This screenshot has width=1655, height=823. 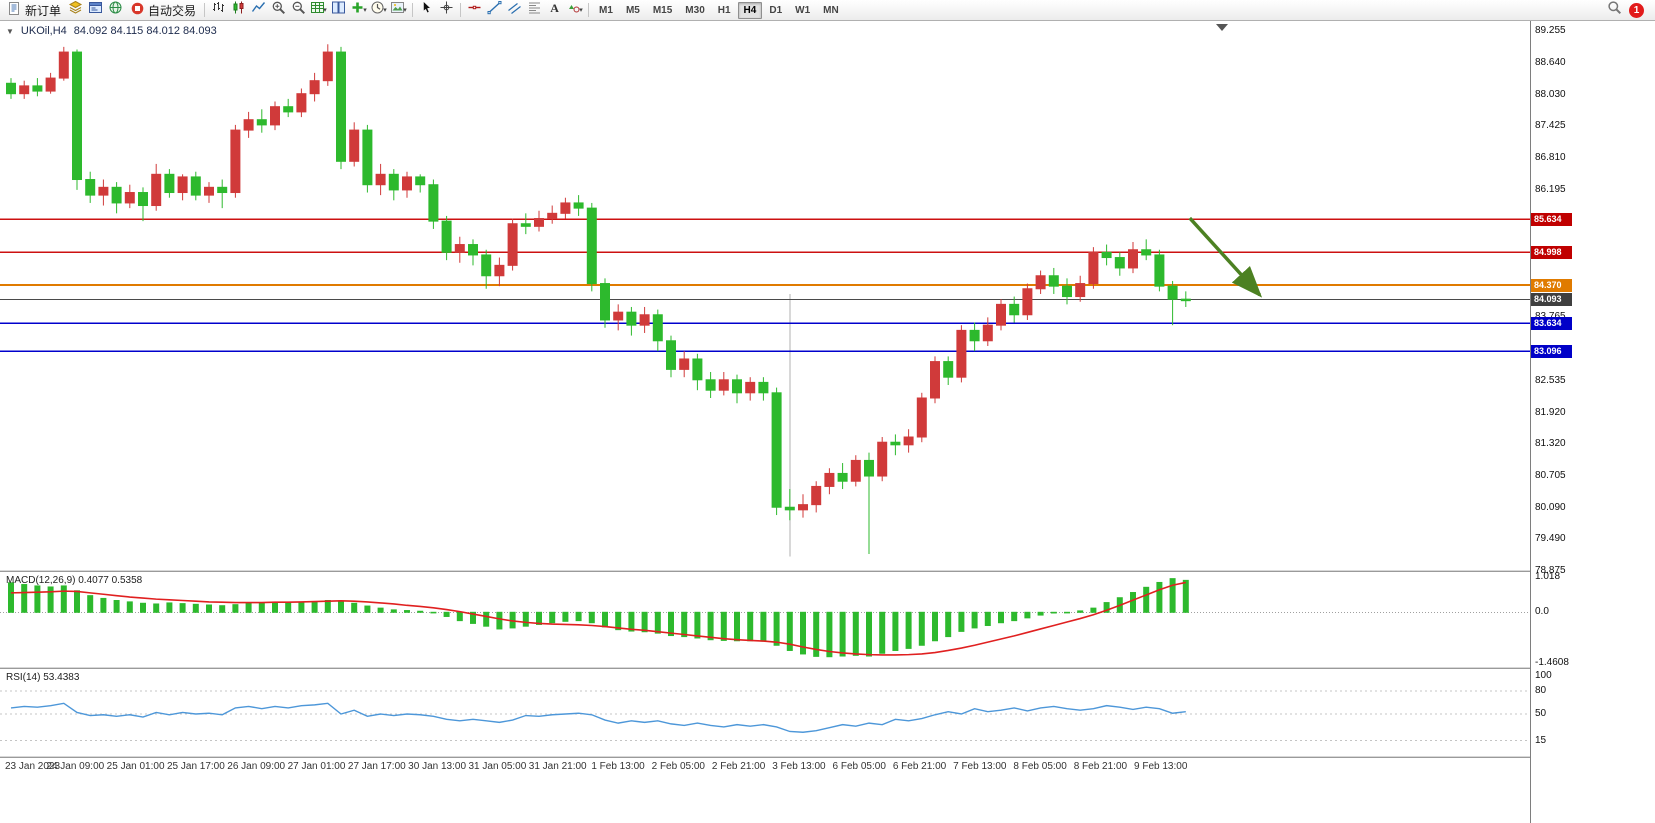 I want to click on price-level-badge: 84.370, so click(x=1551, y=285).